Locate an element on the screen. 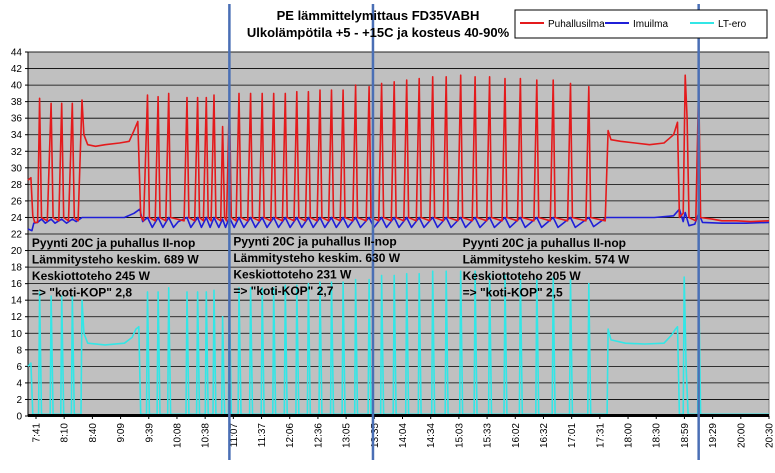 The height and width of the screenshot is (473, 775). y-tick-label: 42 is located at coordinates (17, 69).